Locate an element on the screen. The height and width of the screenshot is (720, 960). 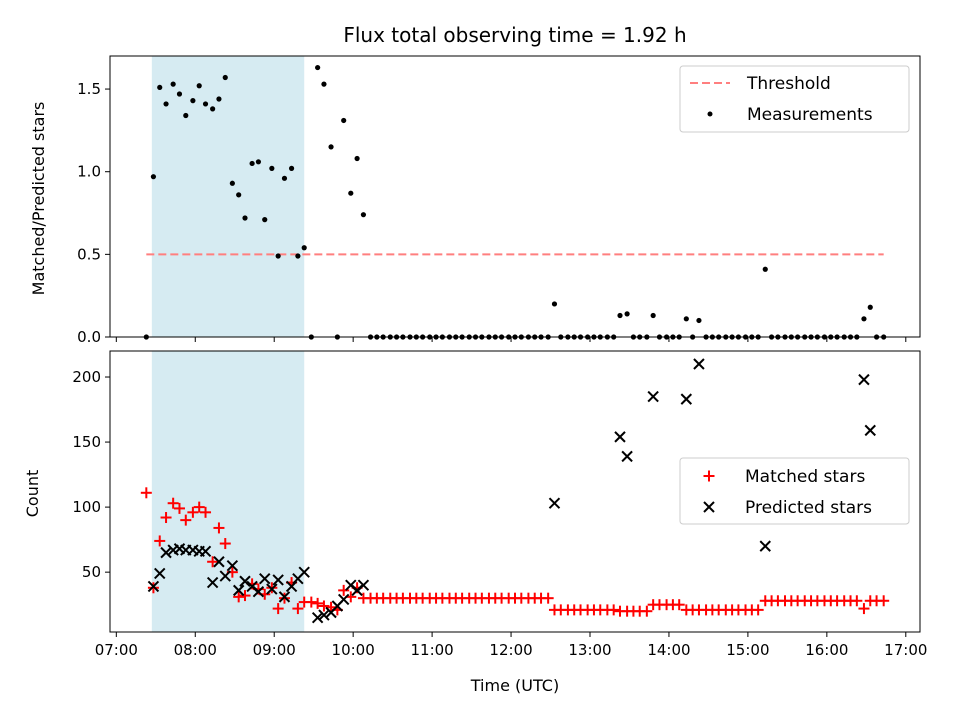
ratio-x-ticks is located at coordinates (511, 339).